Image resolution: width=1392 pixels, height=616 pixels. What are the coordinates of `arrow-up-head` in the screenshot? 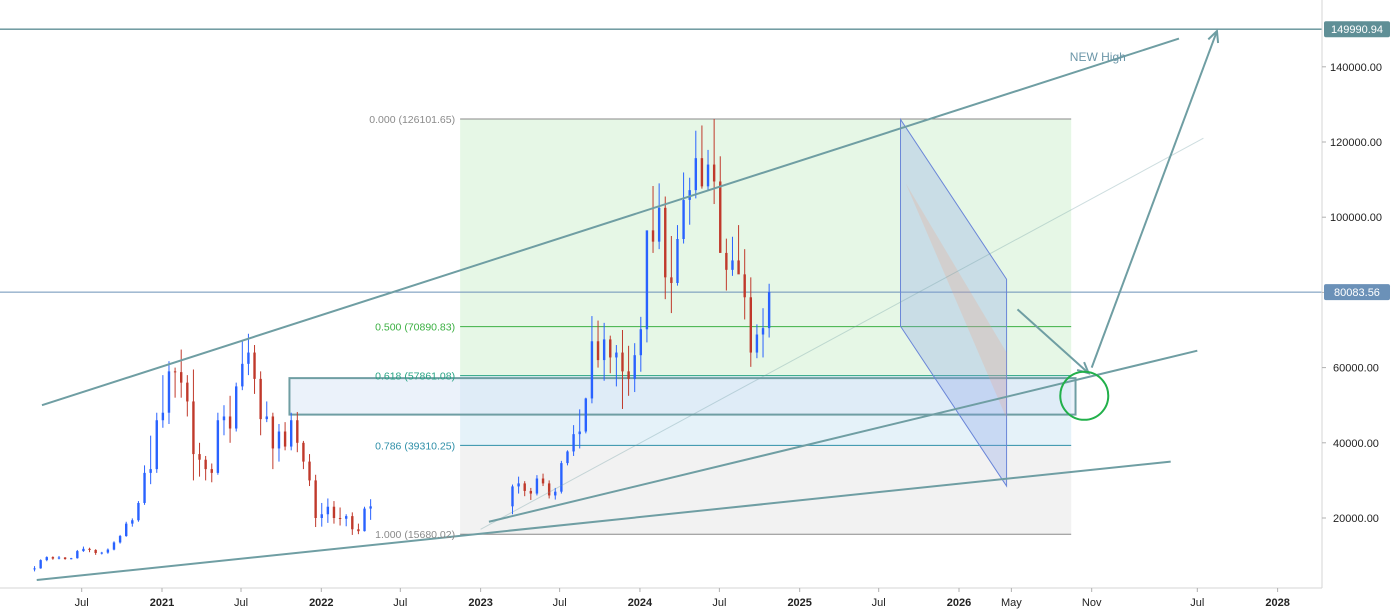 It's located at (1213, 36).